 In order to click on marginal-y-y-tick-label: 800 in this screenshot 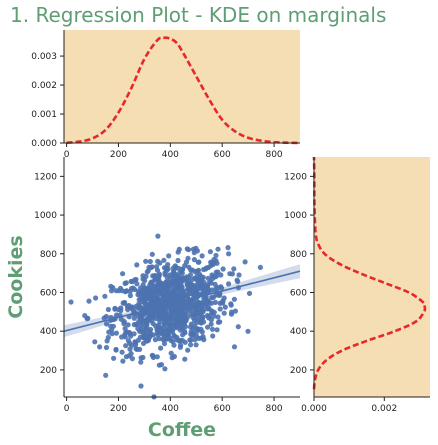, I will do `click(298, 255)`.